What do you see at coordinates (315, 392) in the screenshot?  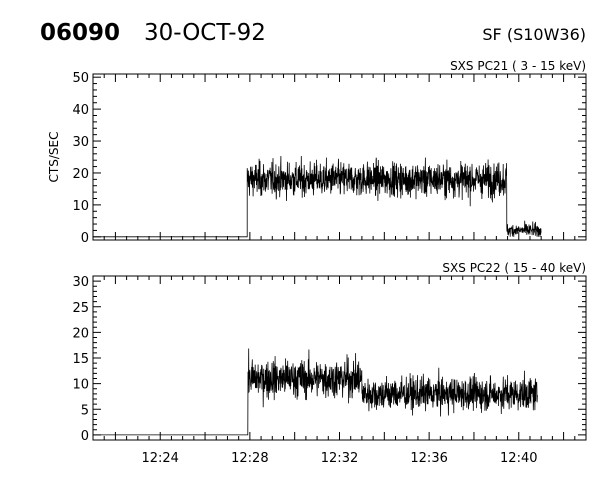 I see `series-line-pc22` at bounding box center [315, 392].